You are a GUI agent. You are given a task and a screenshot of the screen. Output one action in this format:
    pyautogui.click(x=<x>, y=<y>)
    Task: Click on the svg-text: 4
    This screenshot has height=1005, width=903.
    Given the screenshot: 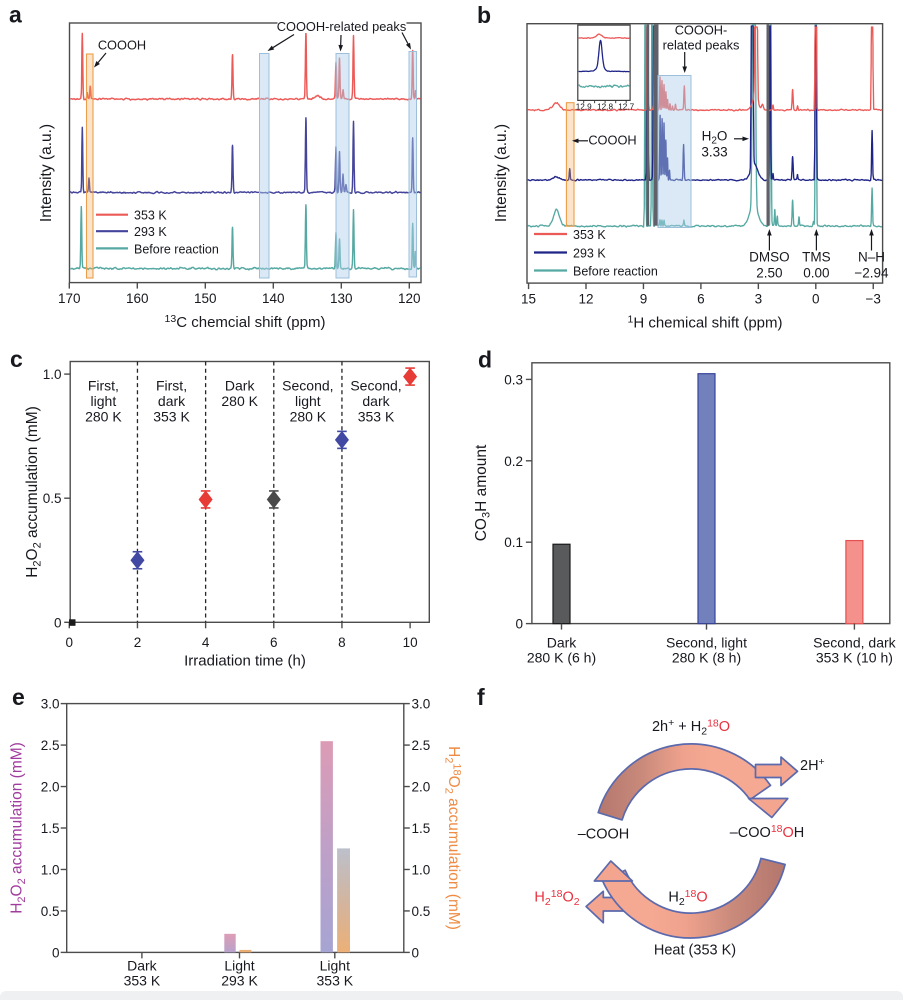 What is the action you would take?
    pyautogui.click(x=206, y=642)
    